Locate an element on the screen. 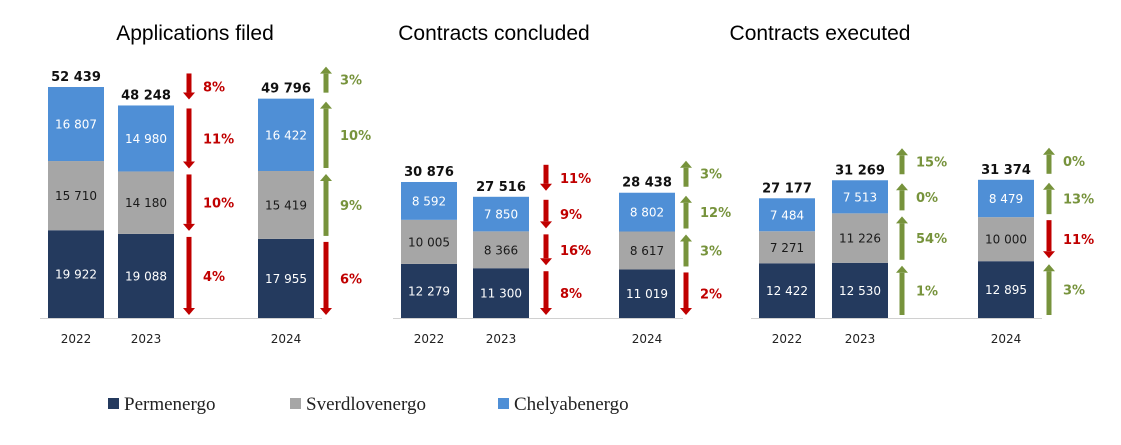 This screenshot has height=445, width=1121. legend-swatch-sverdlovenergo is located at coordinates (295, 403).